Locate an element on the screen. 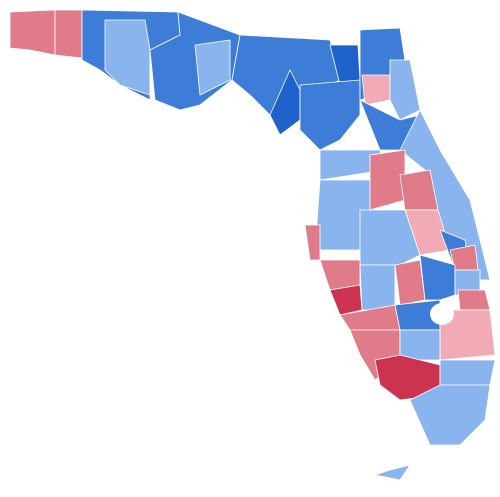 This screenshot has width=500, height=497. lake-okeechobee is located at coordinates (442, 314).